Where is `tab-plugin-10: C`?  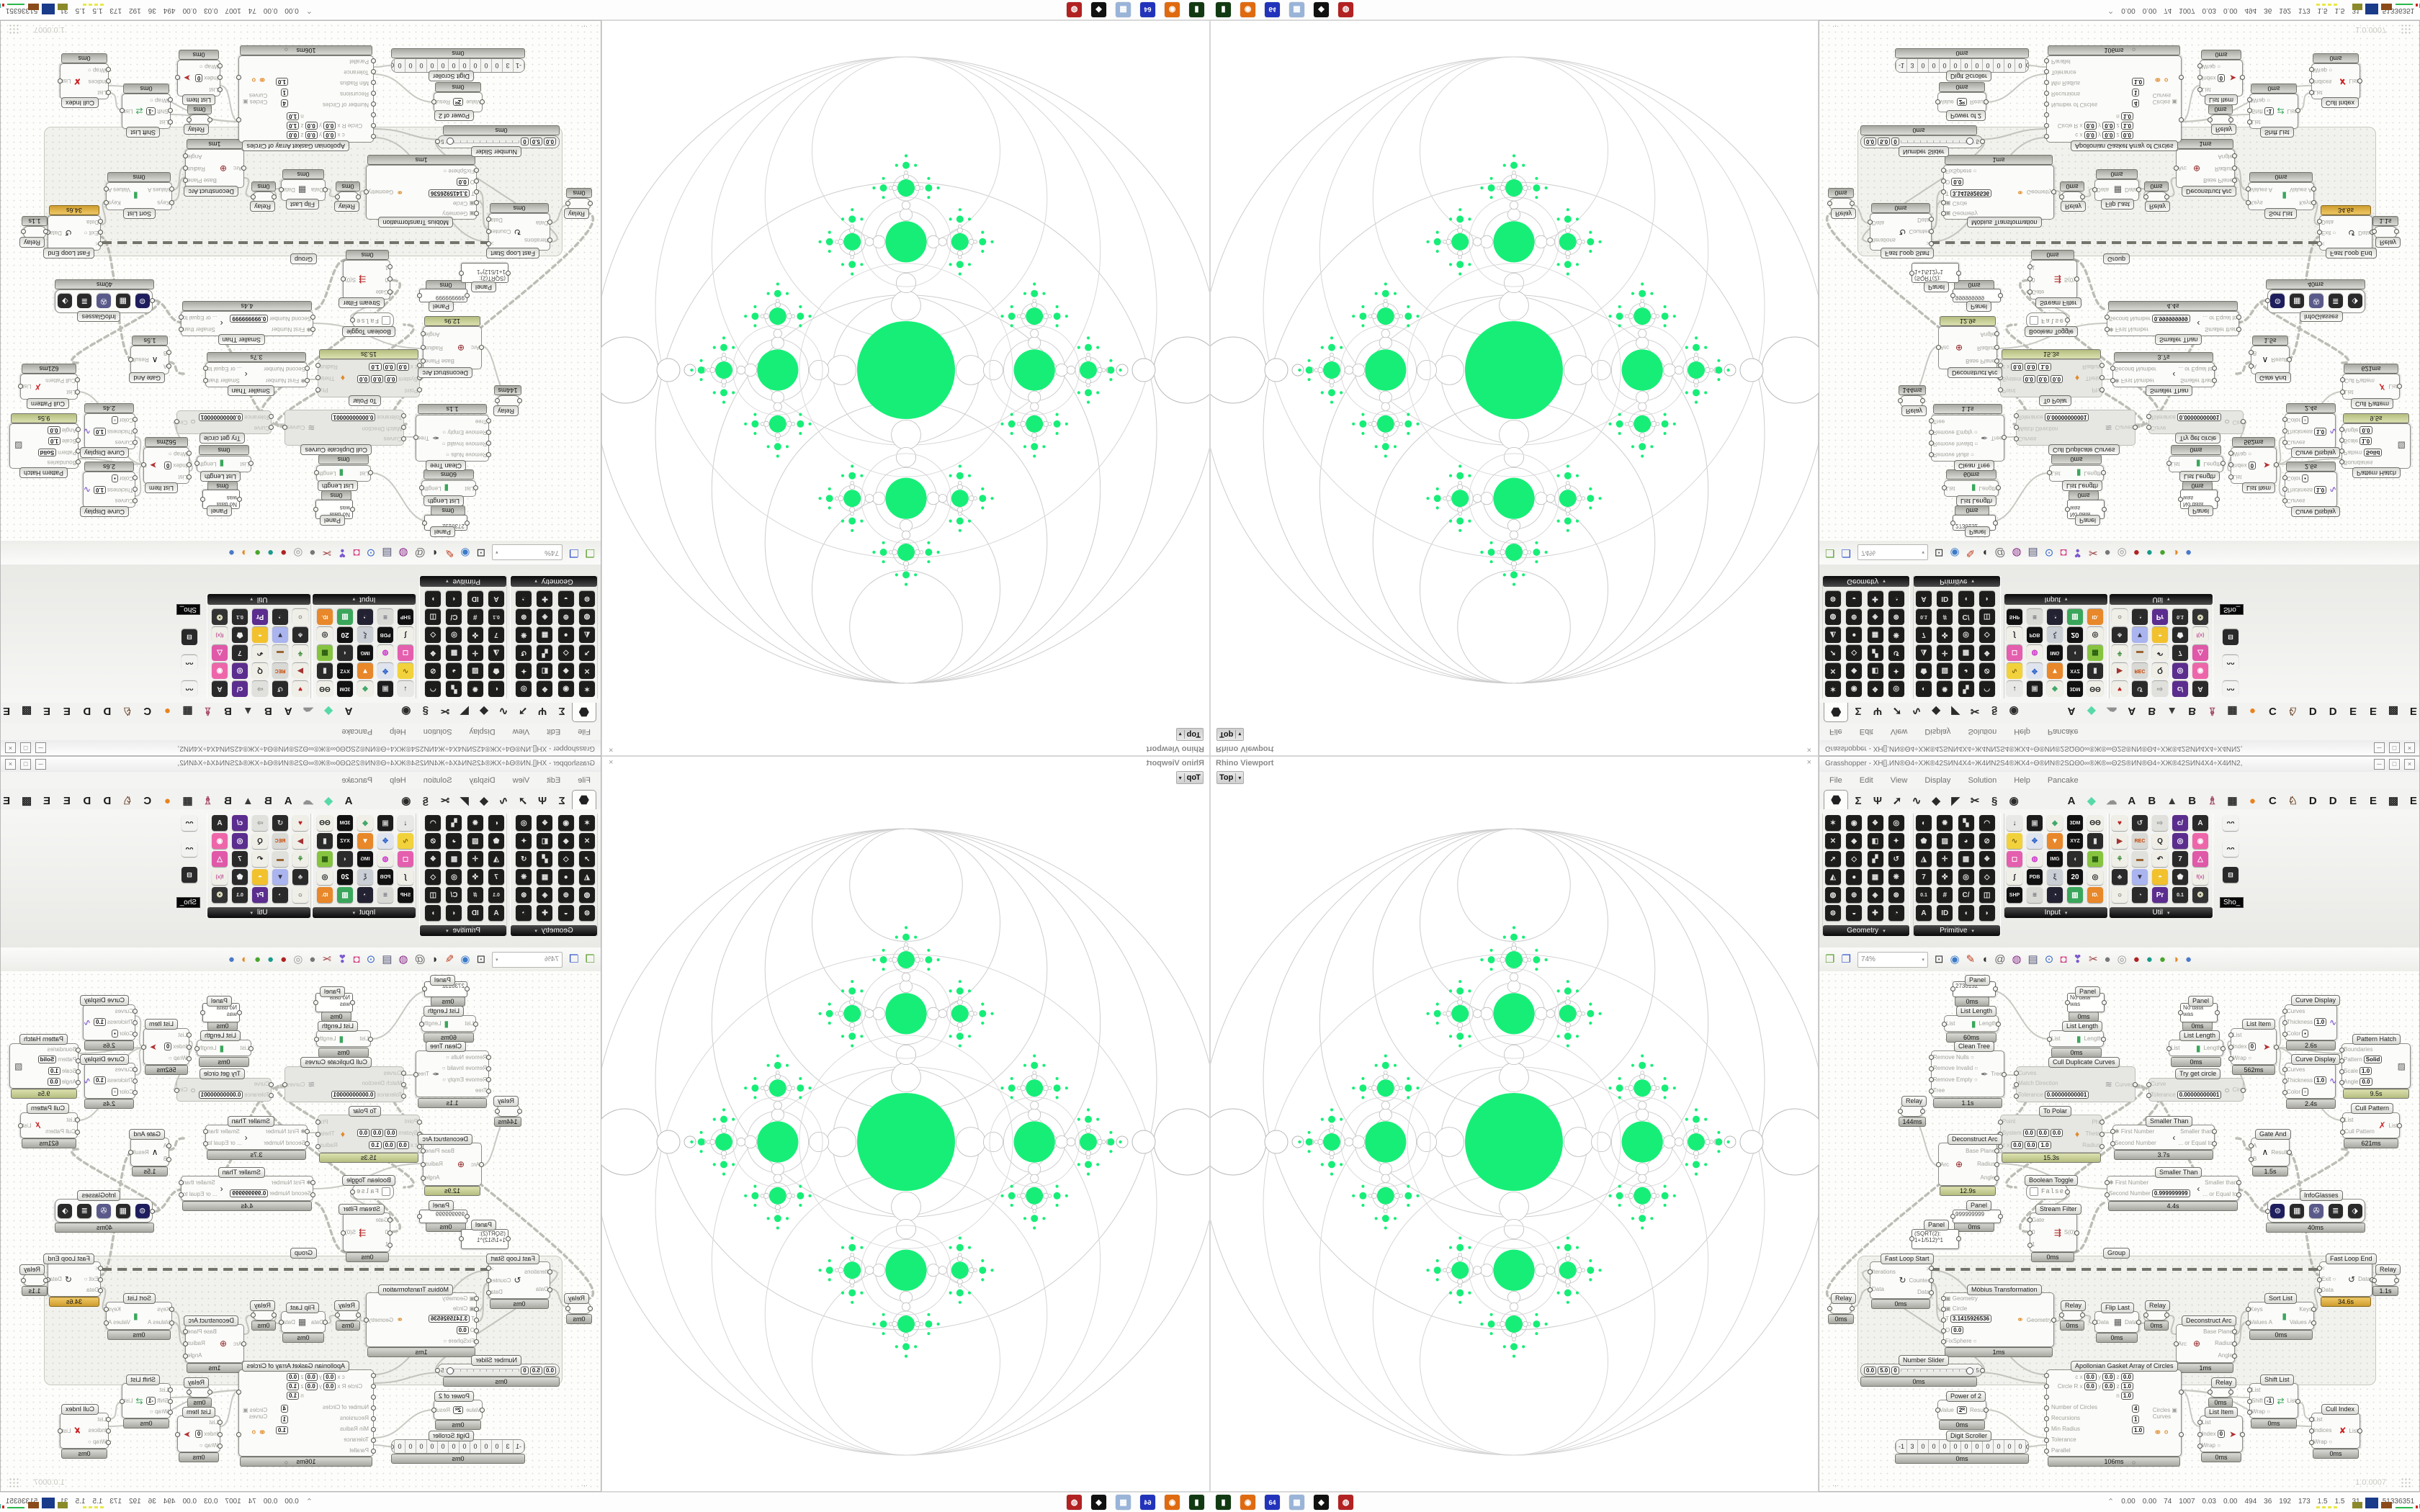
tab-plugin-10: C is located at coordinates (147, 801).